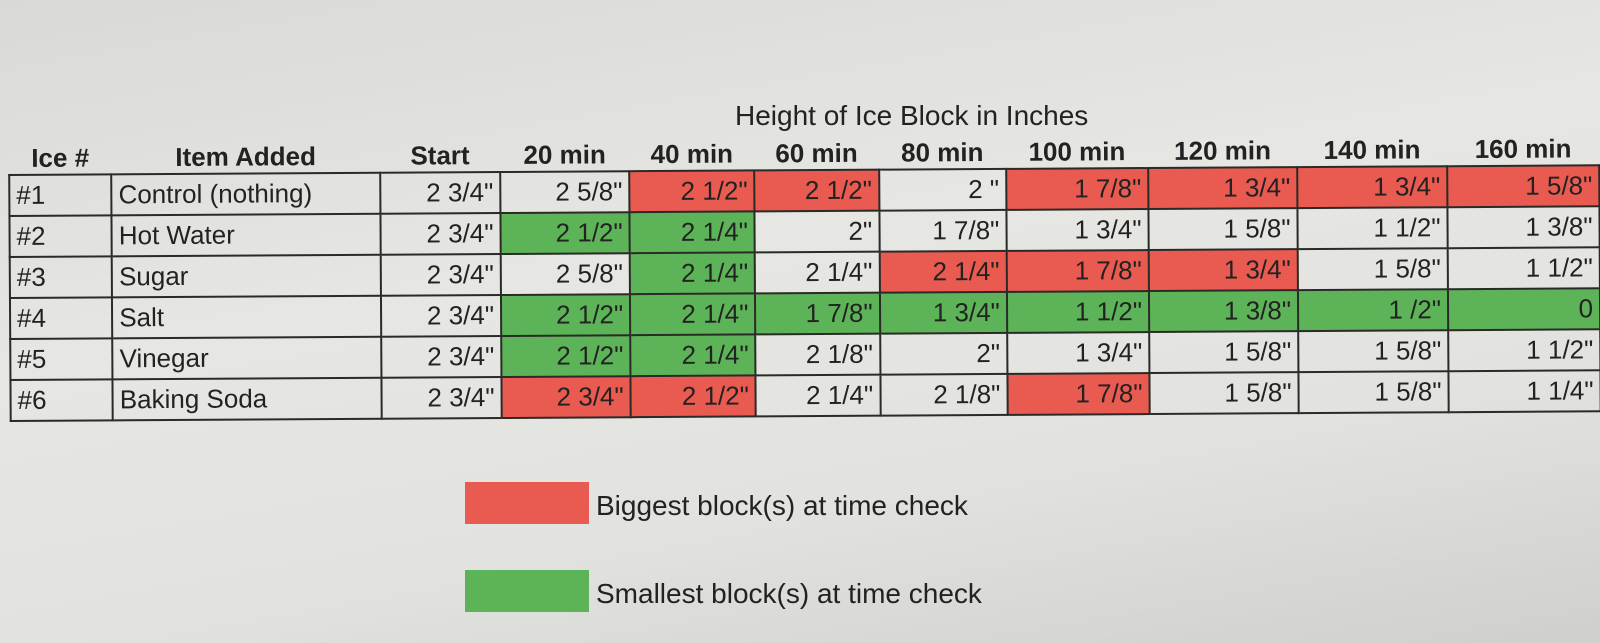 The width and height of the screenshot is (1600, 643). What do you see at coordinates (440, 155) in the screenshot?
I see `column-header: Start` at bounding box center [440, 155].